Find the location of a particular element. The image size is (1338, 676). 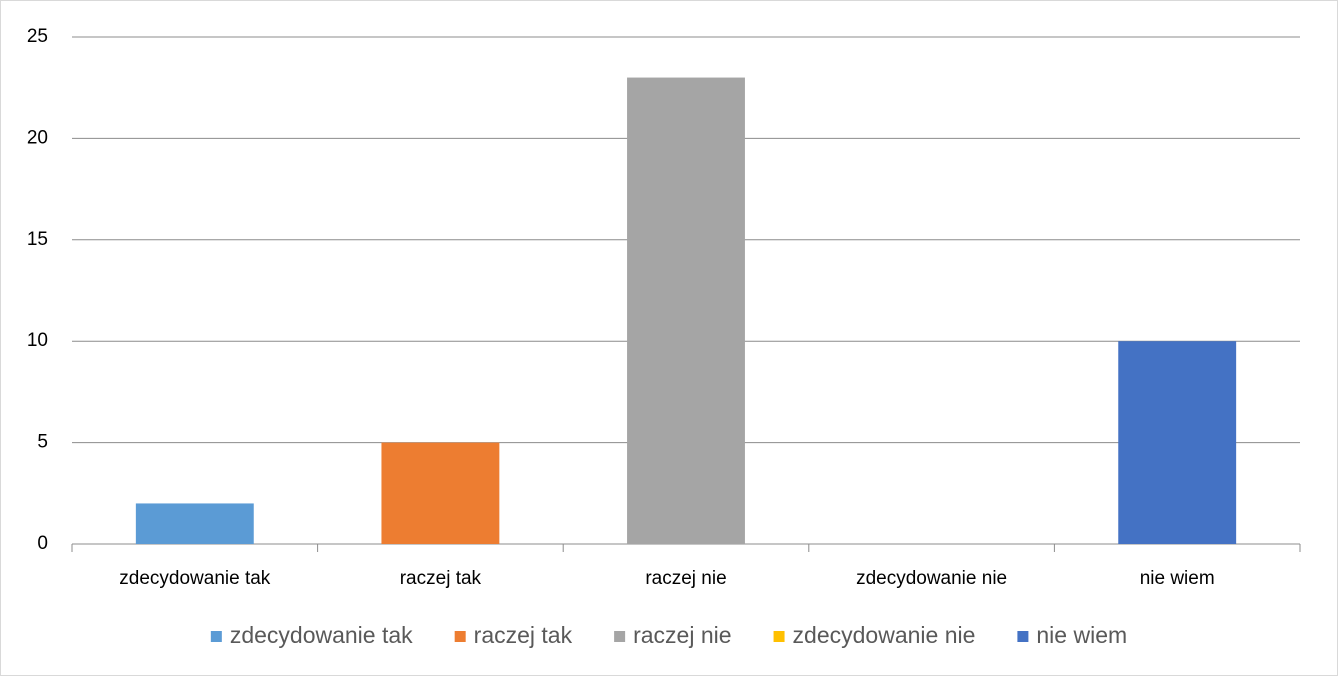

y-tick-label: 5 is located at coordinates (42, 442).